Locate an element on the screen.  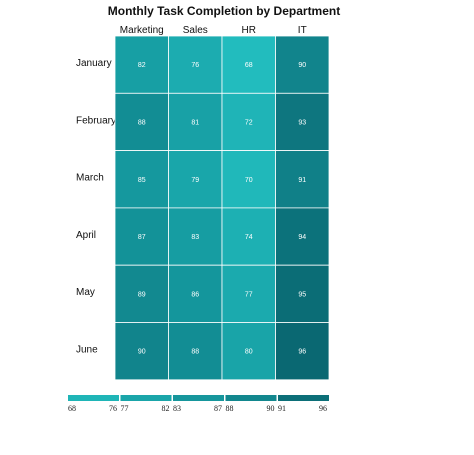
cell-value-label: 87 is located at coordinates (142, 237).